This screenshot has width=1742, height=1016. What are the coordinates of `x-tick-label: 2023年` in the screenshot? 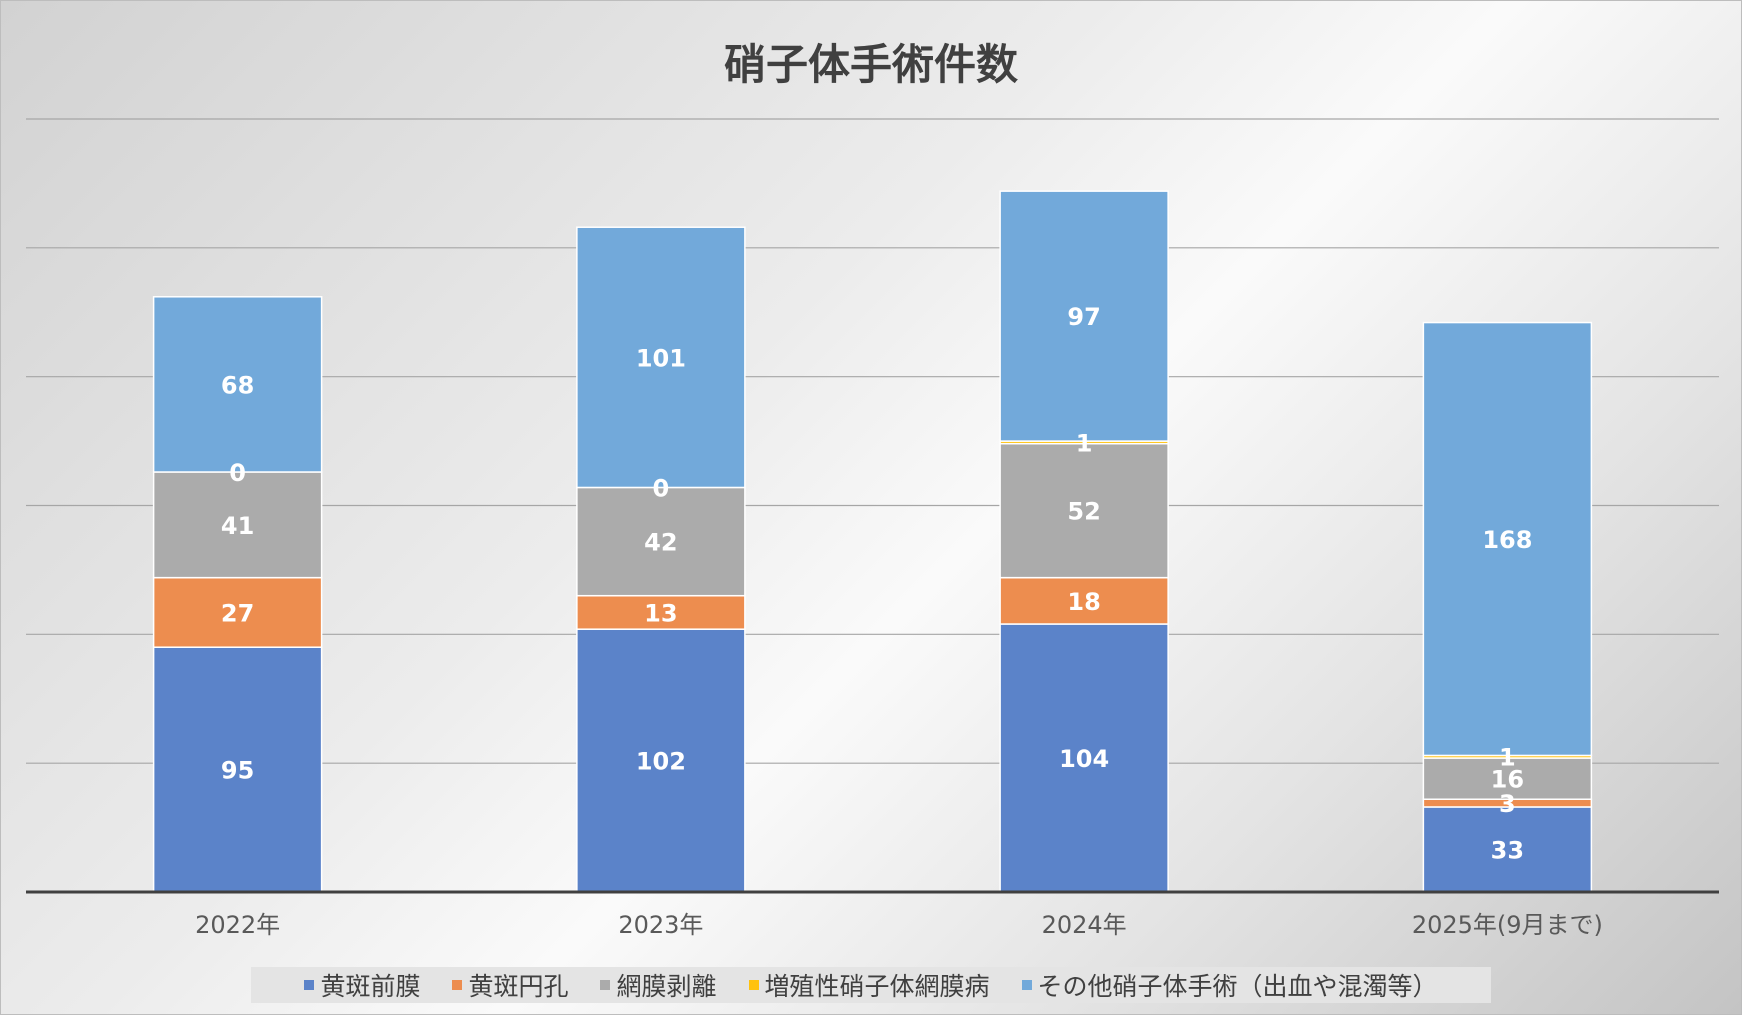 It's located at (660, 925).